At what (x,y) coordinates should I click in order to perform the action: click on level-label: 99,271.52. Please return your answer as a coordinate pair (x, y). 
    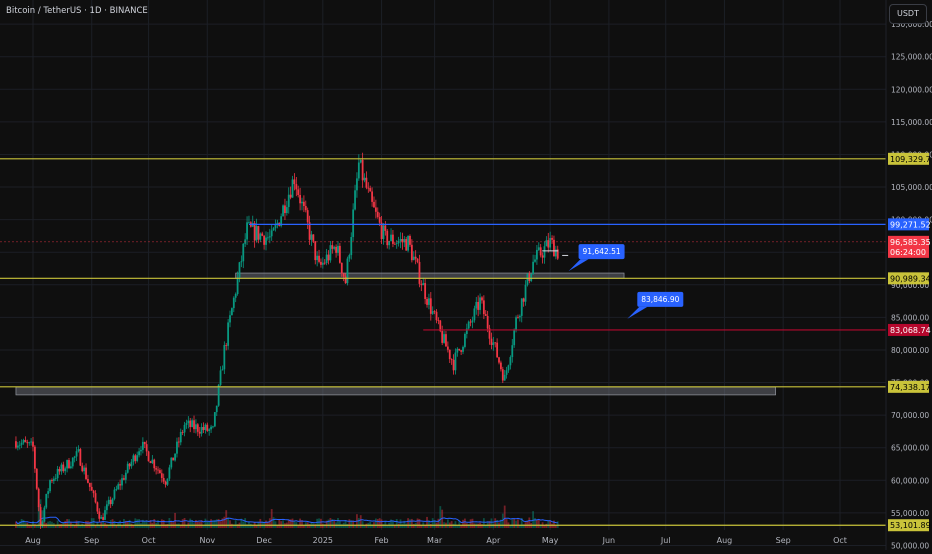
    Looking at the image, I should click on (910, 224).